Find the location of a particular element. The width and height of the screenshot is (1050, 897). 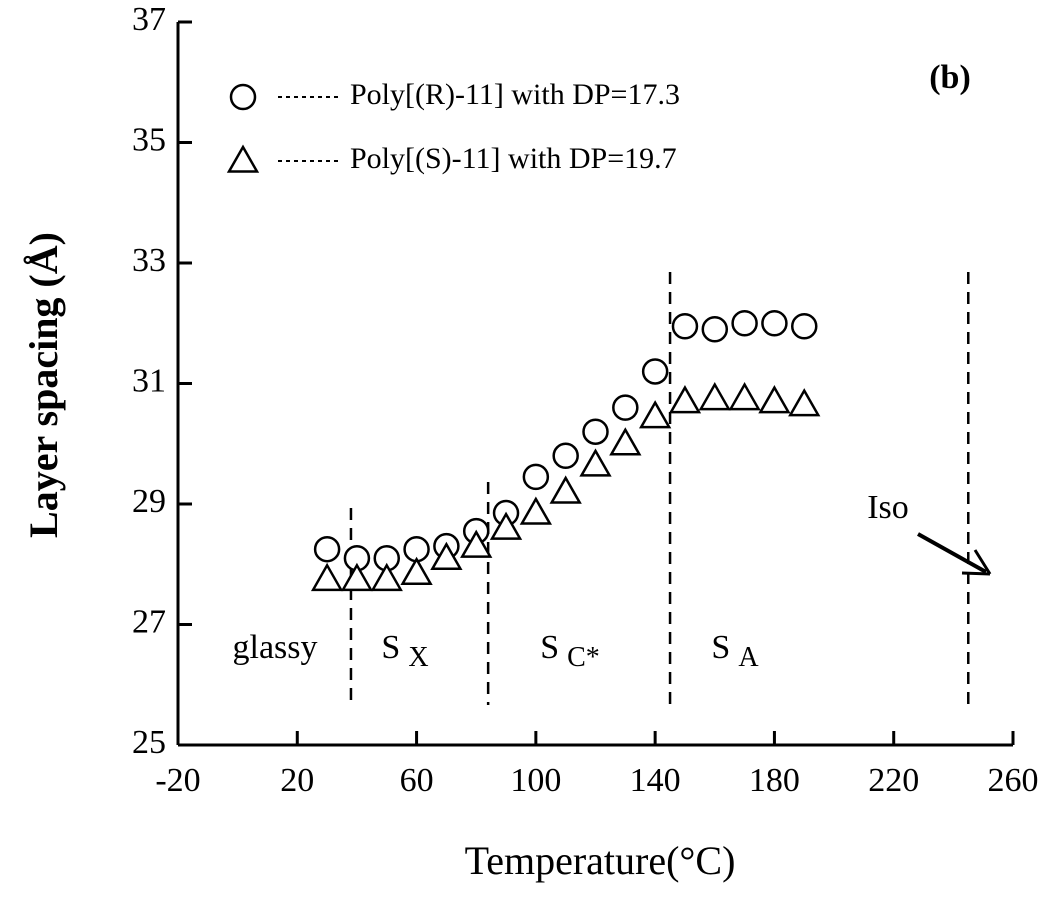

x-tick-label: -20 is located at coordinates (177, 780).